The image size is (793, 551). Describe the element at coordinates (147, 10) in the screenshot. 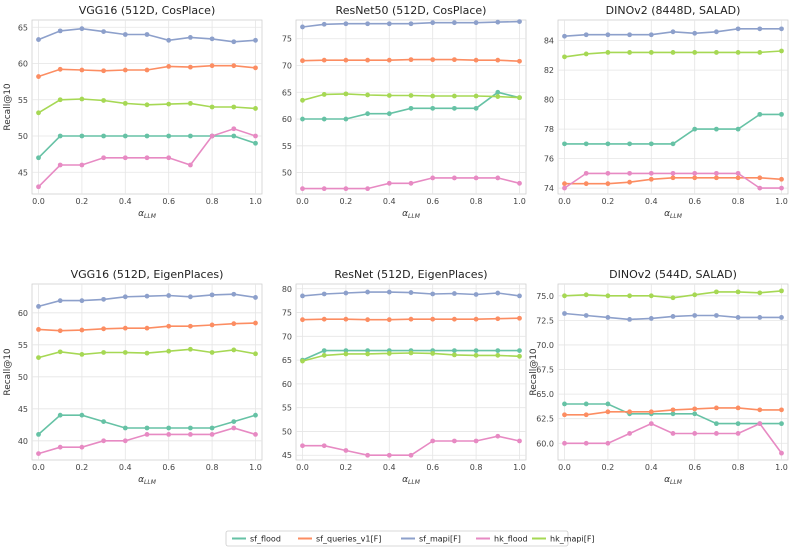

I see `chart-title: VGG16 (512D, CosPlace)` at that location.